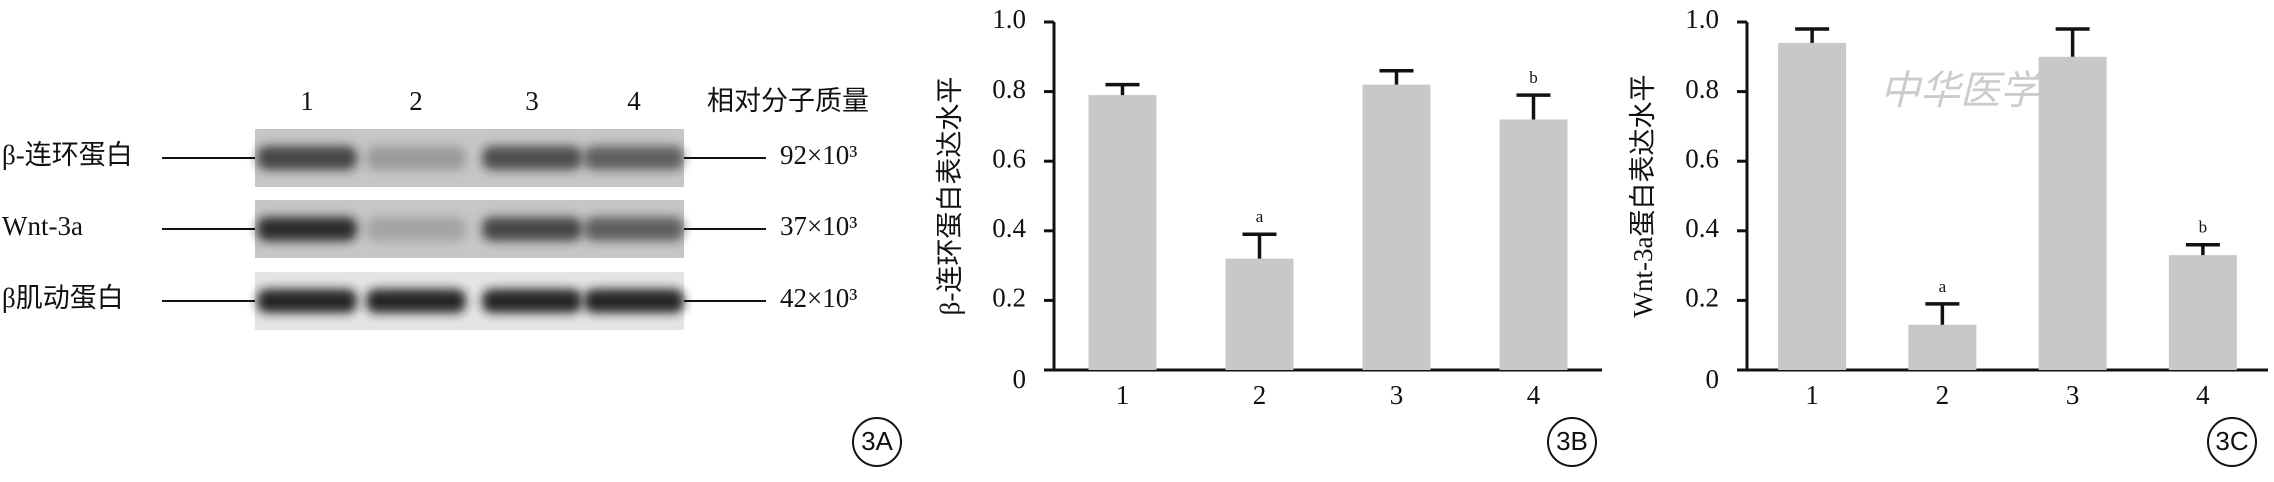 The height and width of the screenshot is (482, 2274). What do you see at coordinates (818, 226) in the screenshot?
I see `mass-label: 37×10³` at bounding box center [818, 226].